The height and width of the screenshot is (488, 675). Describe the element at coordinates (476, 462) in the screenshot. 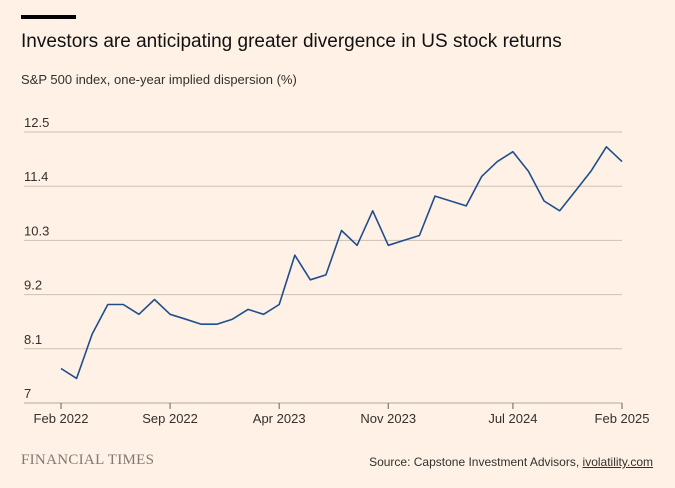

I see `source-text: Source: Capstone Investment Advisors,` at that location.